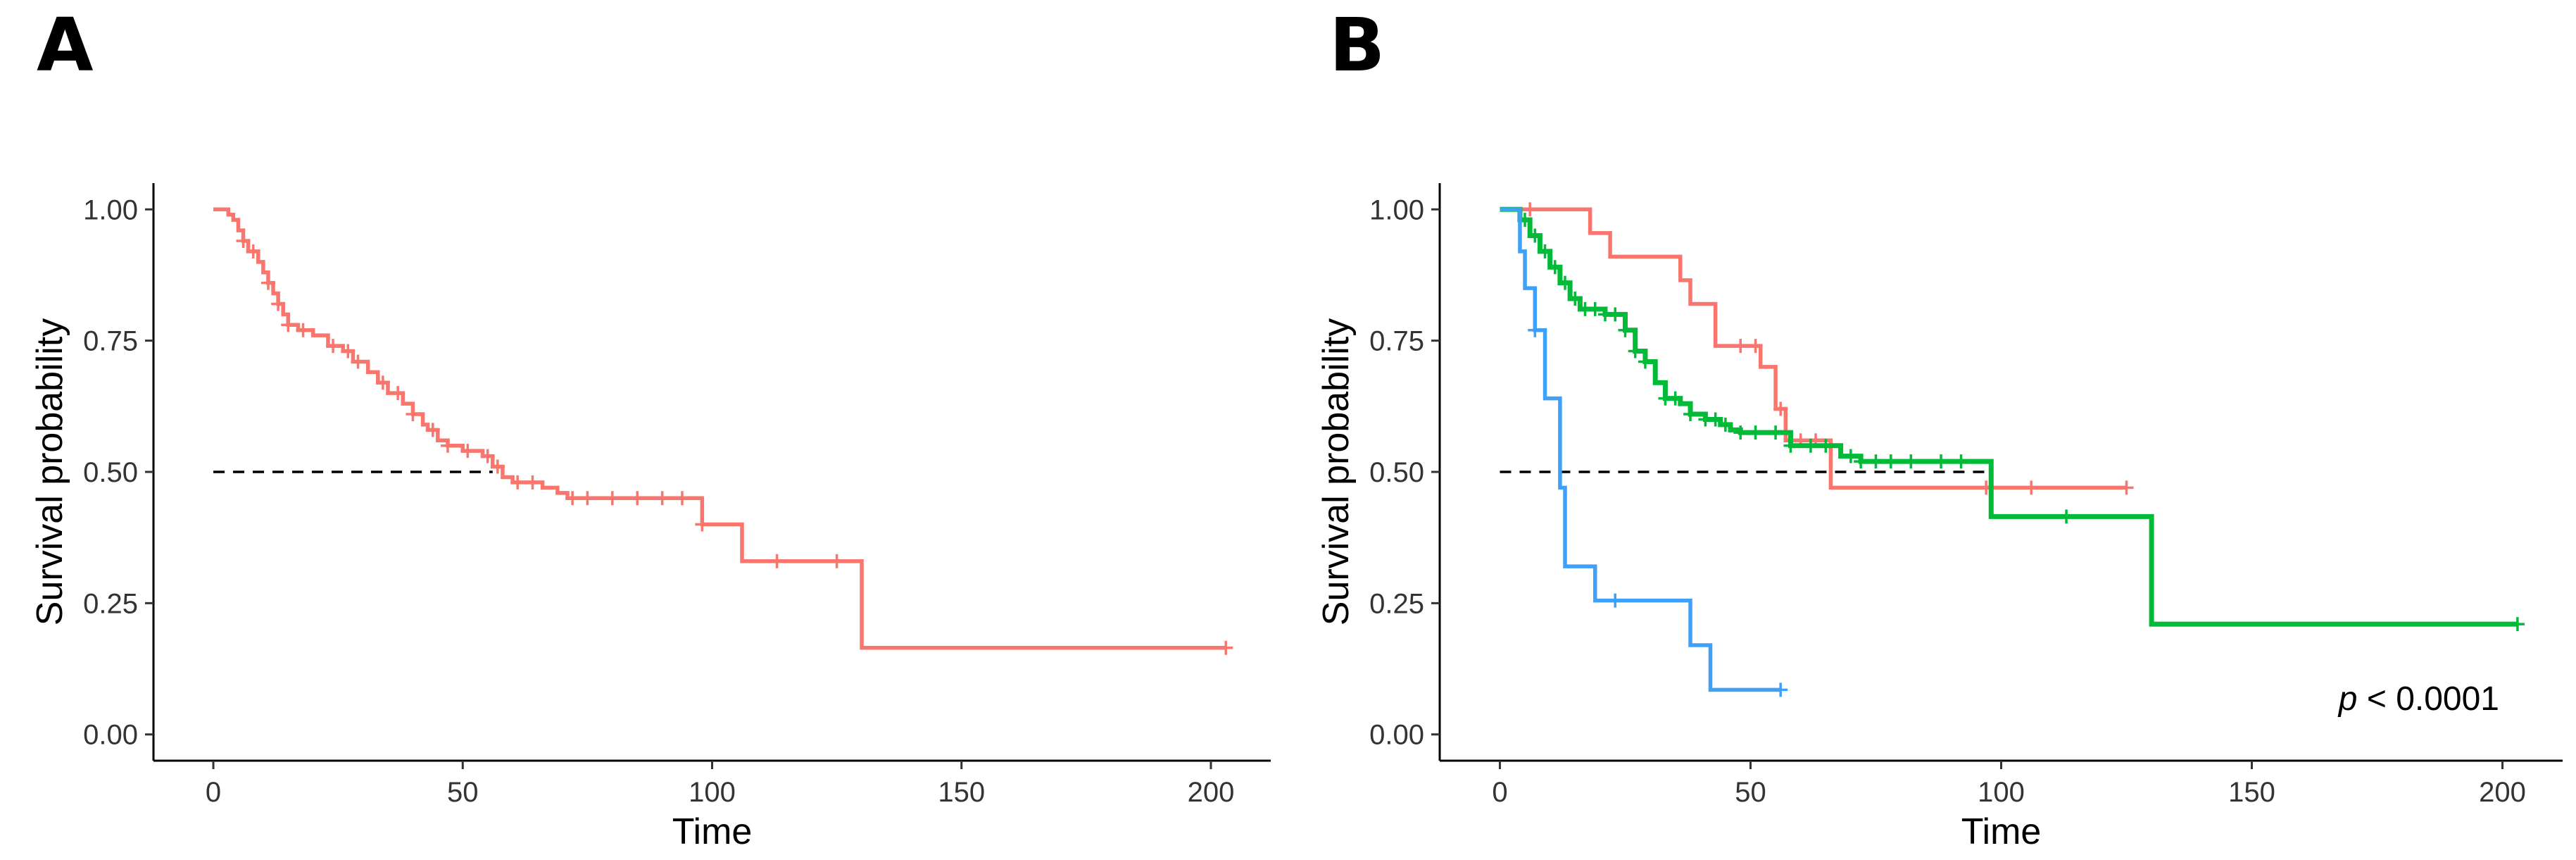  I want to click on p-value-annotation: p < 0.0001, so click(2418, 699).